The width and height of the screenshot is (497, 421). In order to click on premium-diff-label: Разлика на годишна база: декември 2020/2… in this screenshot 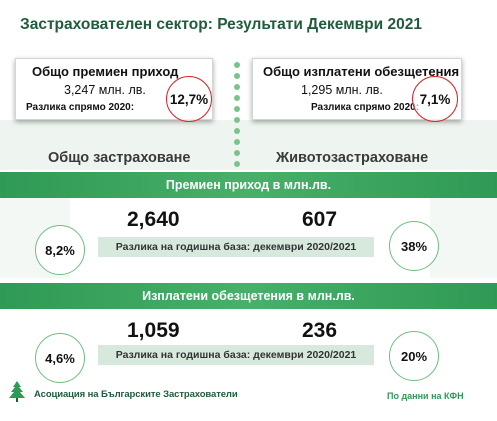, I will do `click(236, 247)`.